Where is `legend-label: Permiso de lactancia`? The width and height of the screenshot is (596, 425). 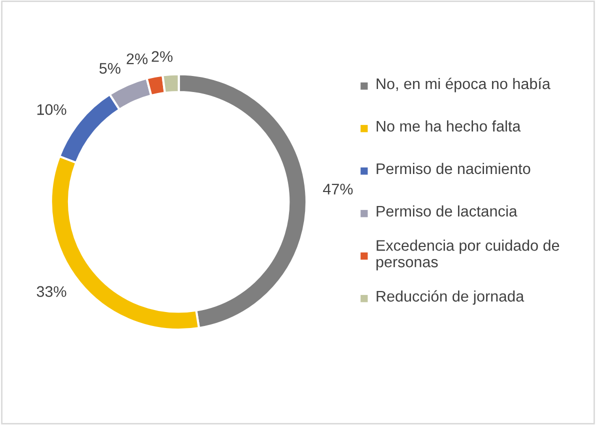
legend-label: Permiso de lactancia is located at coordinates (447, 211).